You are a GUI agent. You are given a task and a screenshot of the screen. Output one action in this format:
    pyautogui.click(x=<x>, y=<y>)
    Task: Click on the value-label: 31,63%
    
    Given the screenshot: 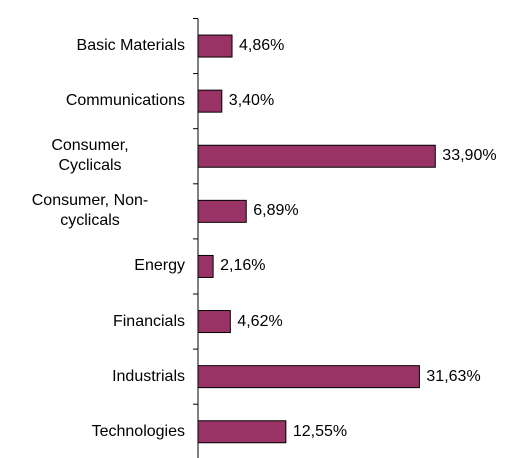 What is the action you would take?
    pyautogui.click(x=453, y=376)
    